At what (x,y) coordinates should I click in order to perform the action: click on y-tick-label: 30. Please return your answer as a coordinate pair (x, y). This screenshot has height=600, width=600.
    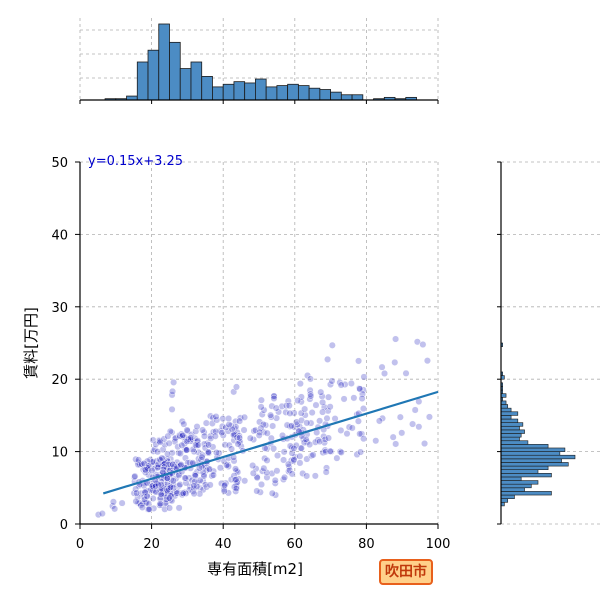
    Looking at the image, I should click on (59, 308).